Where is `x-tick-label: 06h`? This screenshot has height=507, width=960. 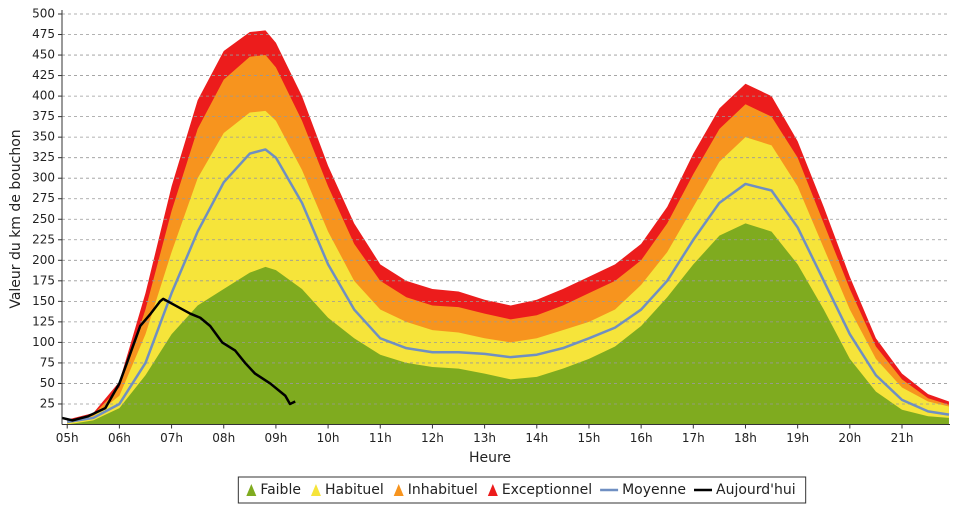
x-tick-label: 06h is located at coordinates (119, 438).